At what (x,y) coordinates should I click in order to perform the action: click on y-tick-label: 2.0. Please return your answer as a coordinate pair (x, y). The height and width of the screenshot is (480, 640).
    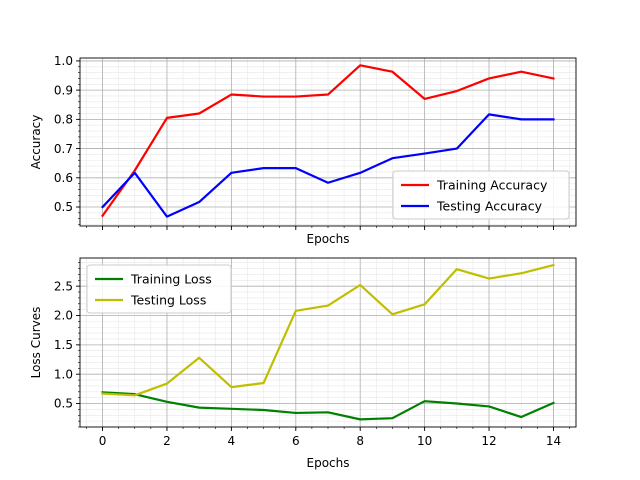
    Looking at the image, I should click on (63, 316).